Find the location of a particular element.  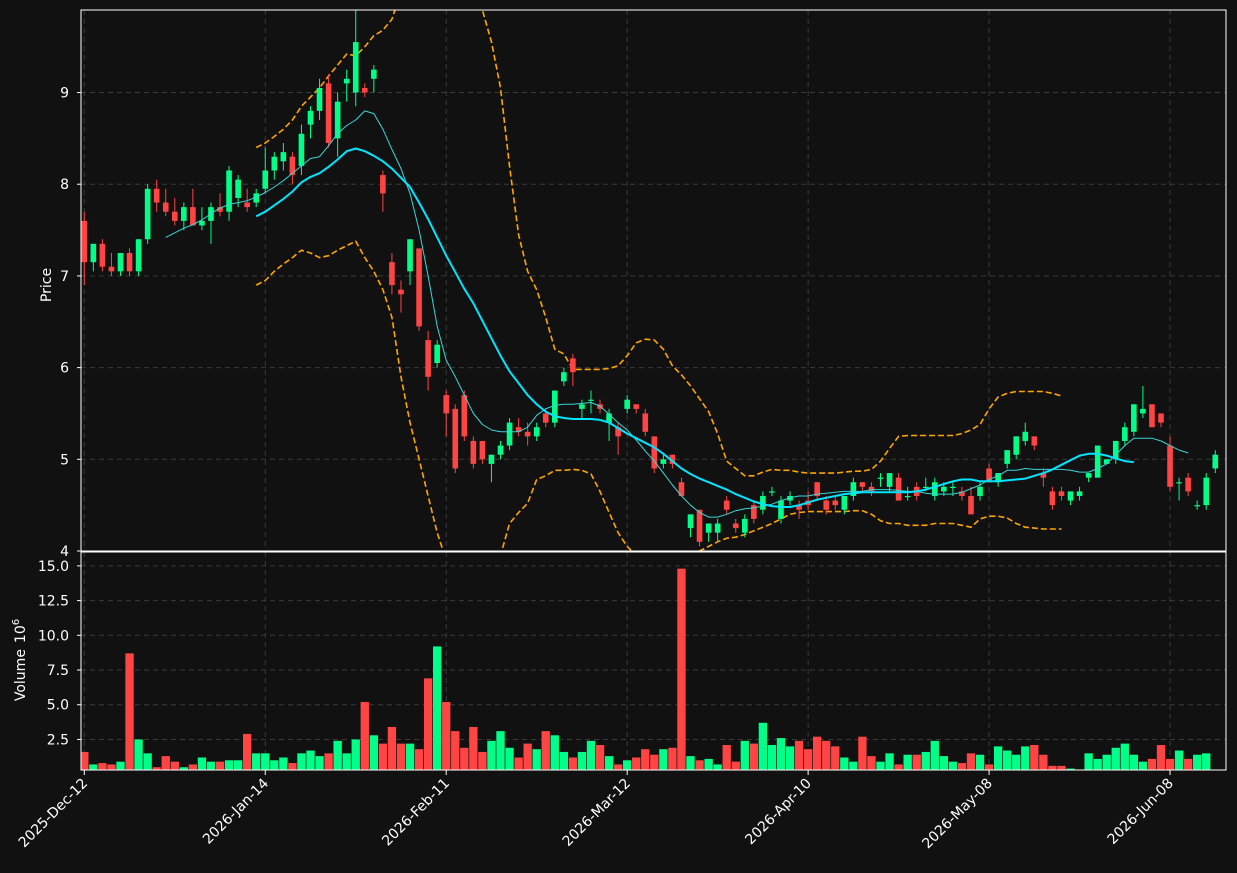

price-tick-label-0: 4 is located at coordinates (64, 552).